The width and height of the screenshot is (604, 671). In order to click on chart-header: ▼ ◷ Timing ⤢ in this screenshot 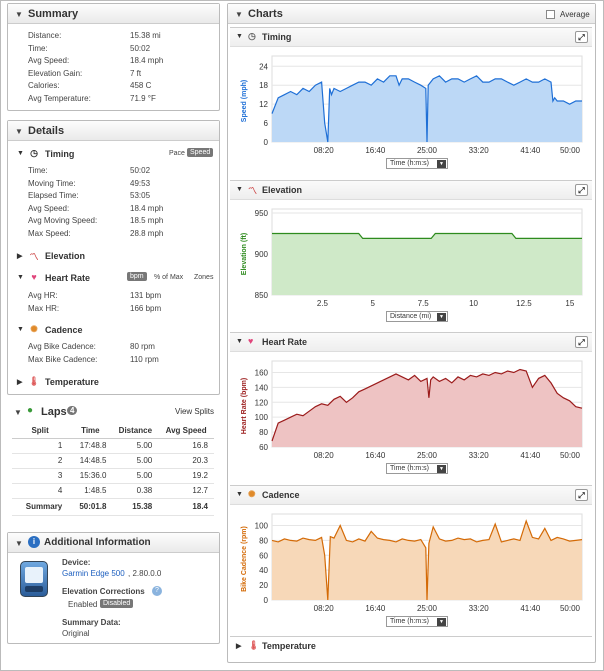, I will do `click(411, 37)`.